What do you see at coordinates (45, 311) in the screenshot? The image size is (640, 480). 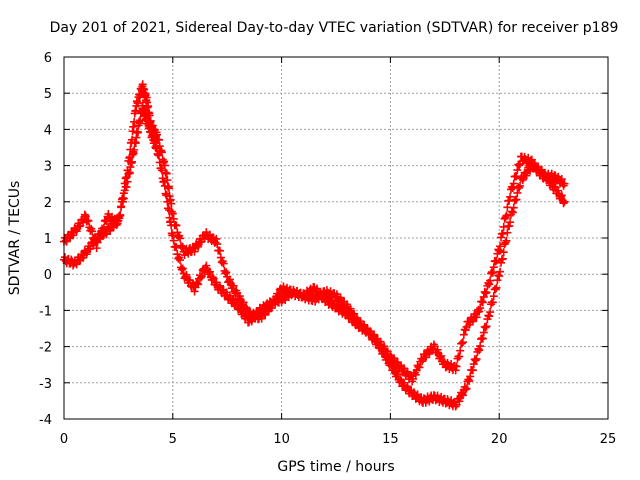 I see `y-tick-label: -1` at bounding box center [45, 311].